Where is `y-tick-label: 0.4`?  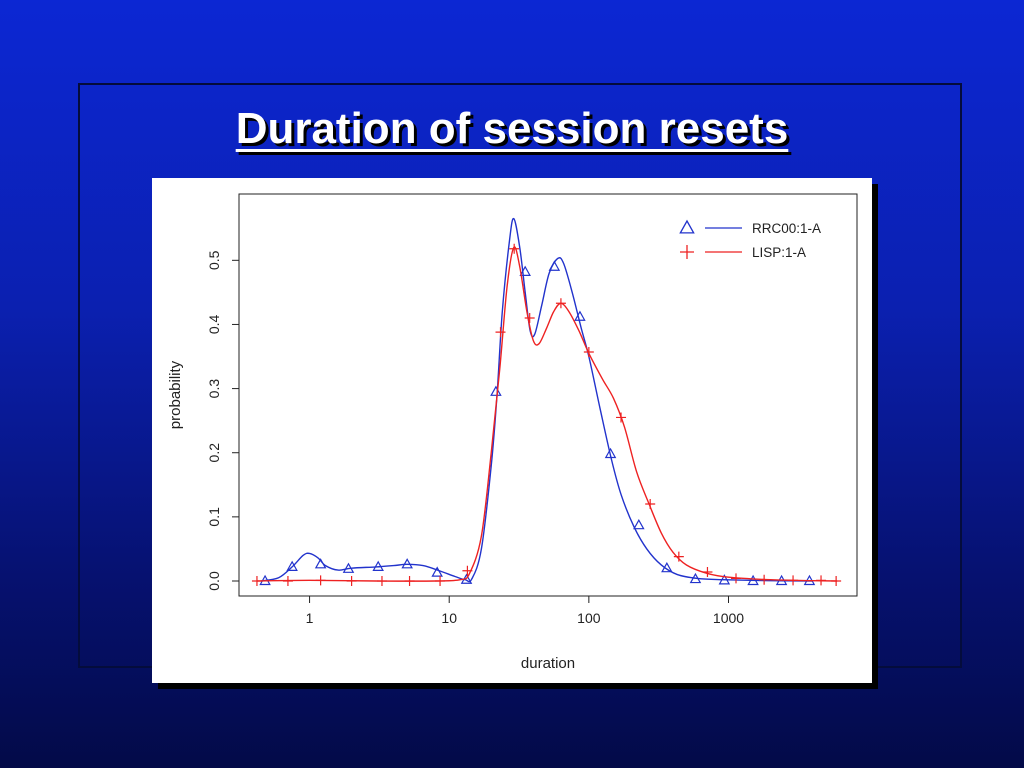
y-tick-label: 0.4 is located at coordinates (214, 325).